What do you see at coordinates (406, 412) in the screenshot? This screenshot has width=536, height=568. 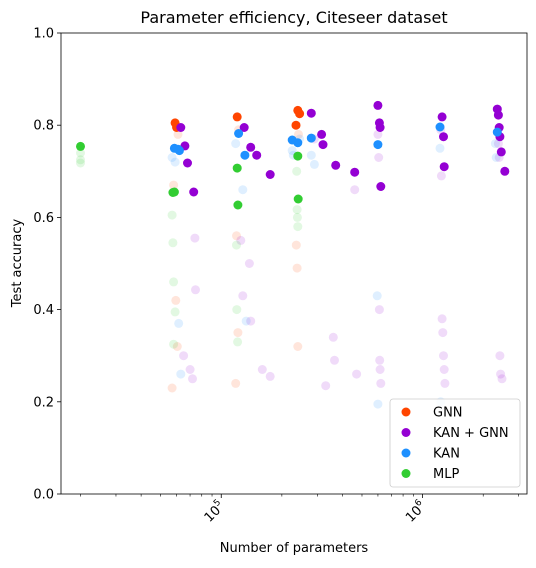 I see `legend-marker-gnn` at bounding box center [406, 412].